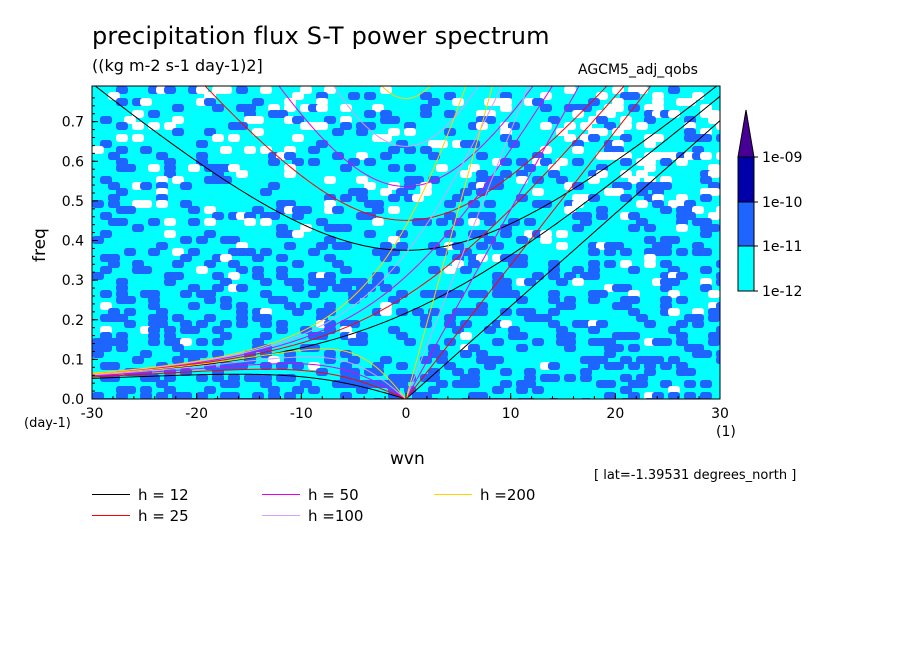  What do you see at coordinates (333, 495) in the screenshot?
I see `legend-label: h = 50` at bounding box center [333, 495].